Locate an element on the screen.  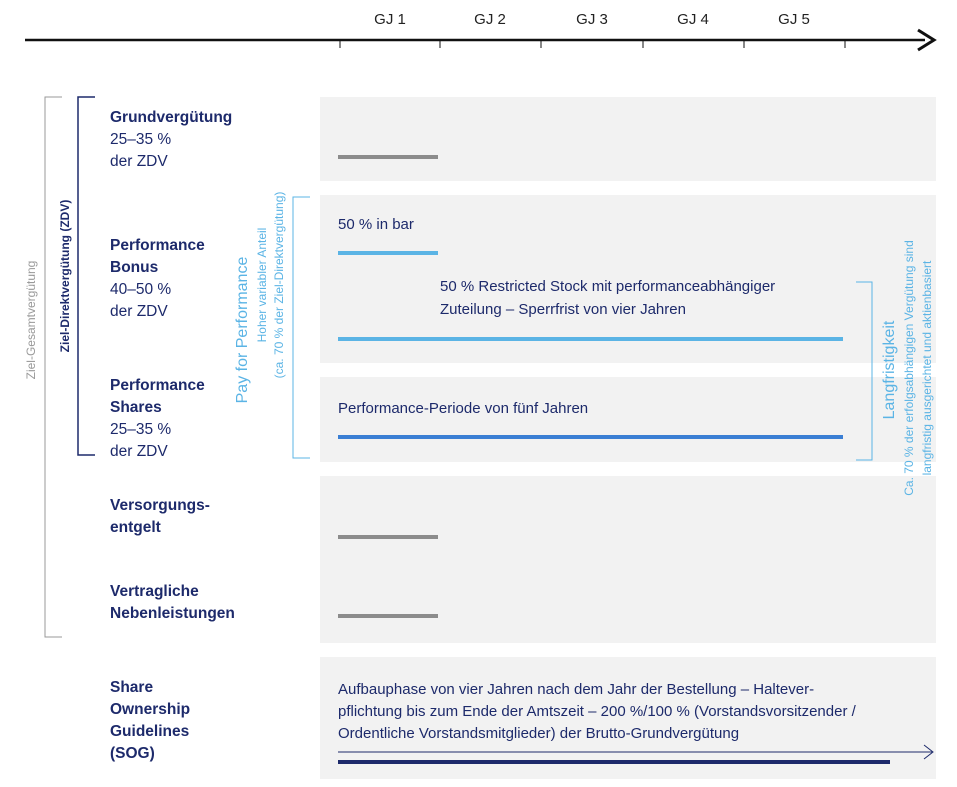
year-label: GJ 1 is located at coordinates (390, 19).